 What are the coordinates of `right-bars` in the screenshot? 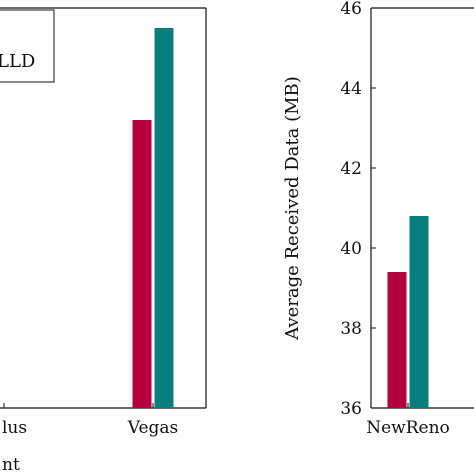 It's located at (408, 312).